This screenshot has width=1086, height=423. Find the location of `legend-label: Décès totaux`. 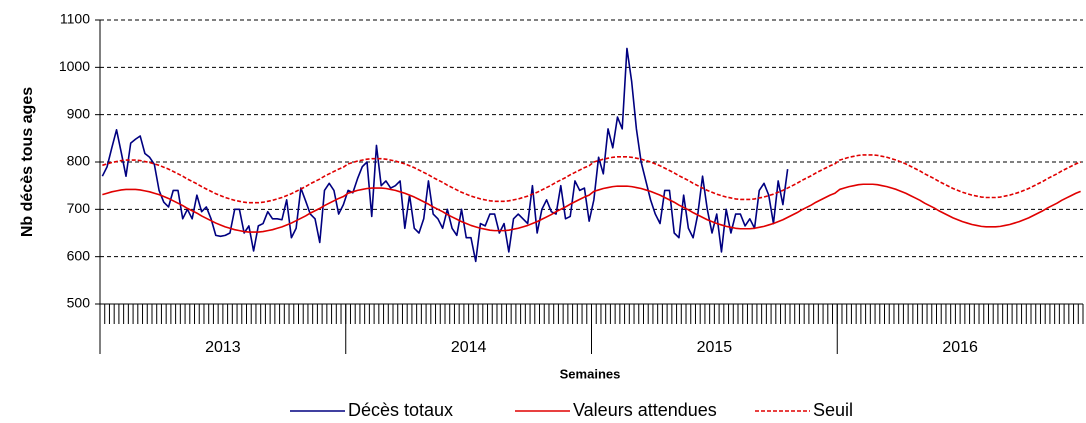

legend-label: Décès totaux is located at coordinates (400, 410).